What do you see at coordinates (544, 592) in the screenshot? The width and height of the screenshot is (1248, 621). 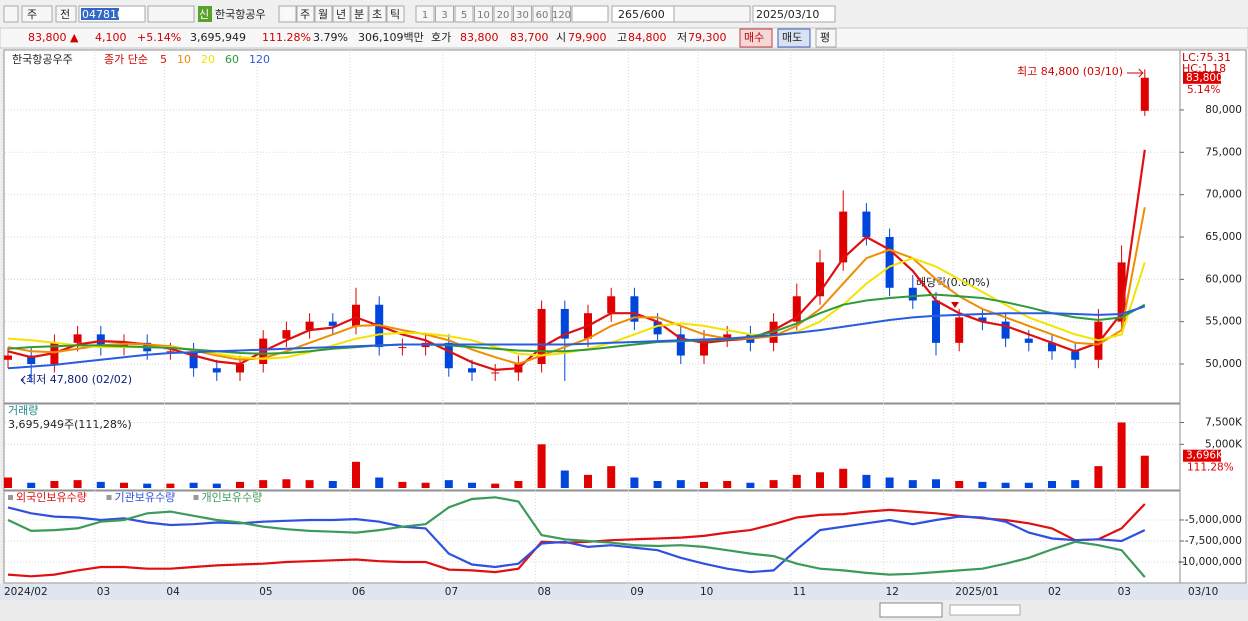 I see `x-tick-label: 08` at bounding box center [544, 592].